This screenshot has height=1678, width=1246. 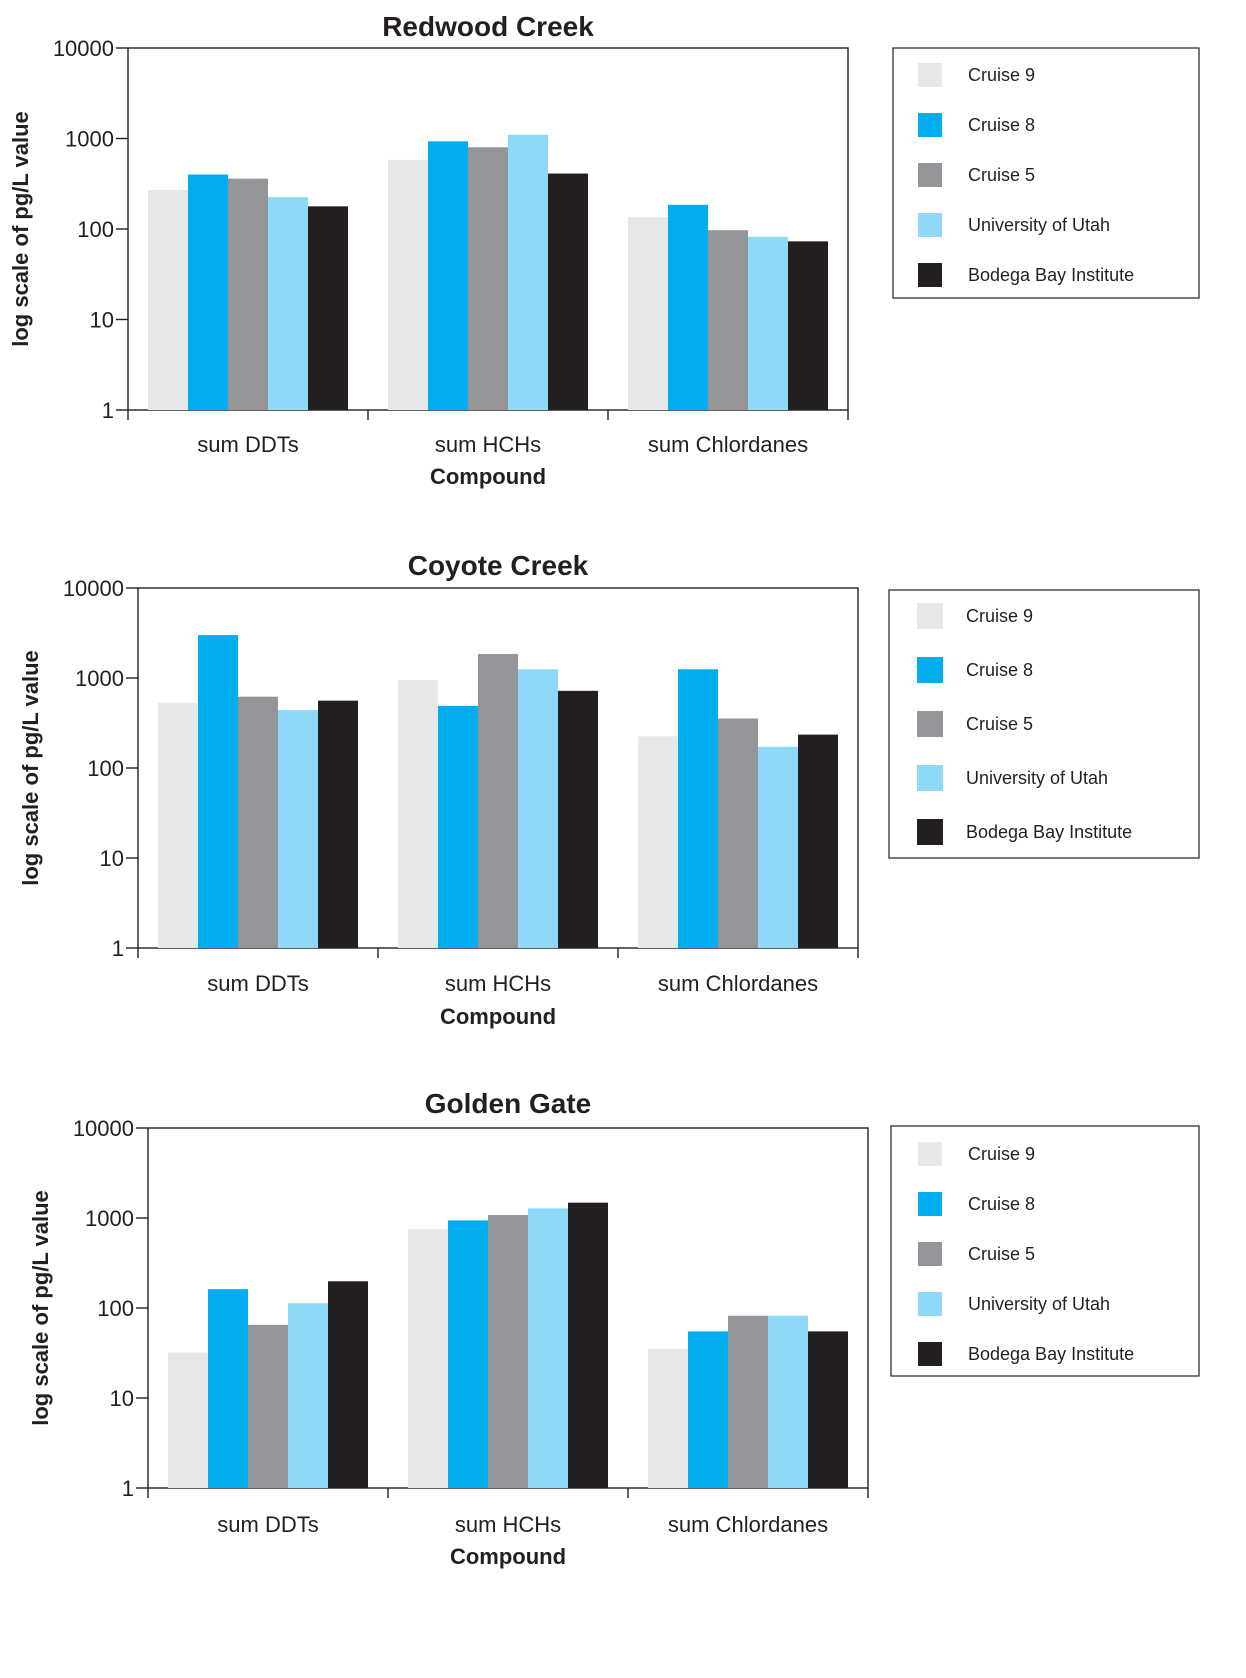 What do you see at coordinates (1051, 275) in the screenshot?
I see `legend-label-bodega-bay-institute: Bodega Bay Institute` at bounding box center [1051, 275].